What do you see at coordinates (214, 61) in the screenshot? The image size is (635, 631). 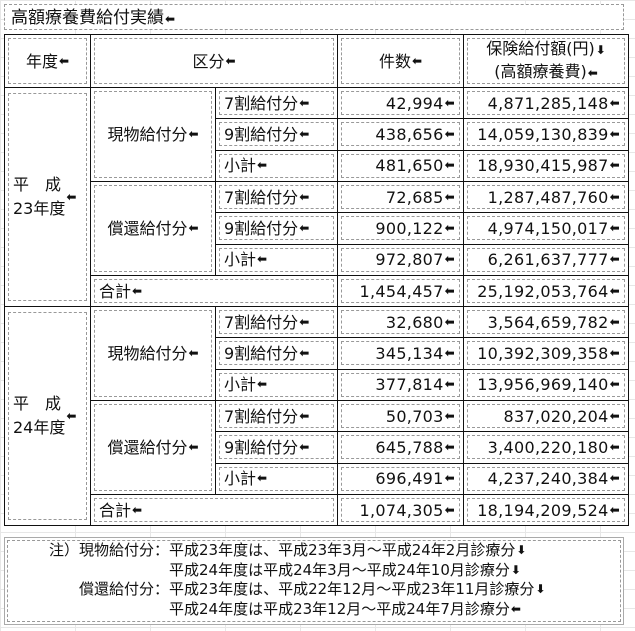 I see `header-category: 区分 ⬅` at bounding box center [214, 61].